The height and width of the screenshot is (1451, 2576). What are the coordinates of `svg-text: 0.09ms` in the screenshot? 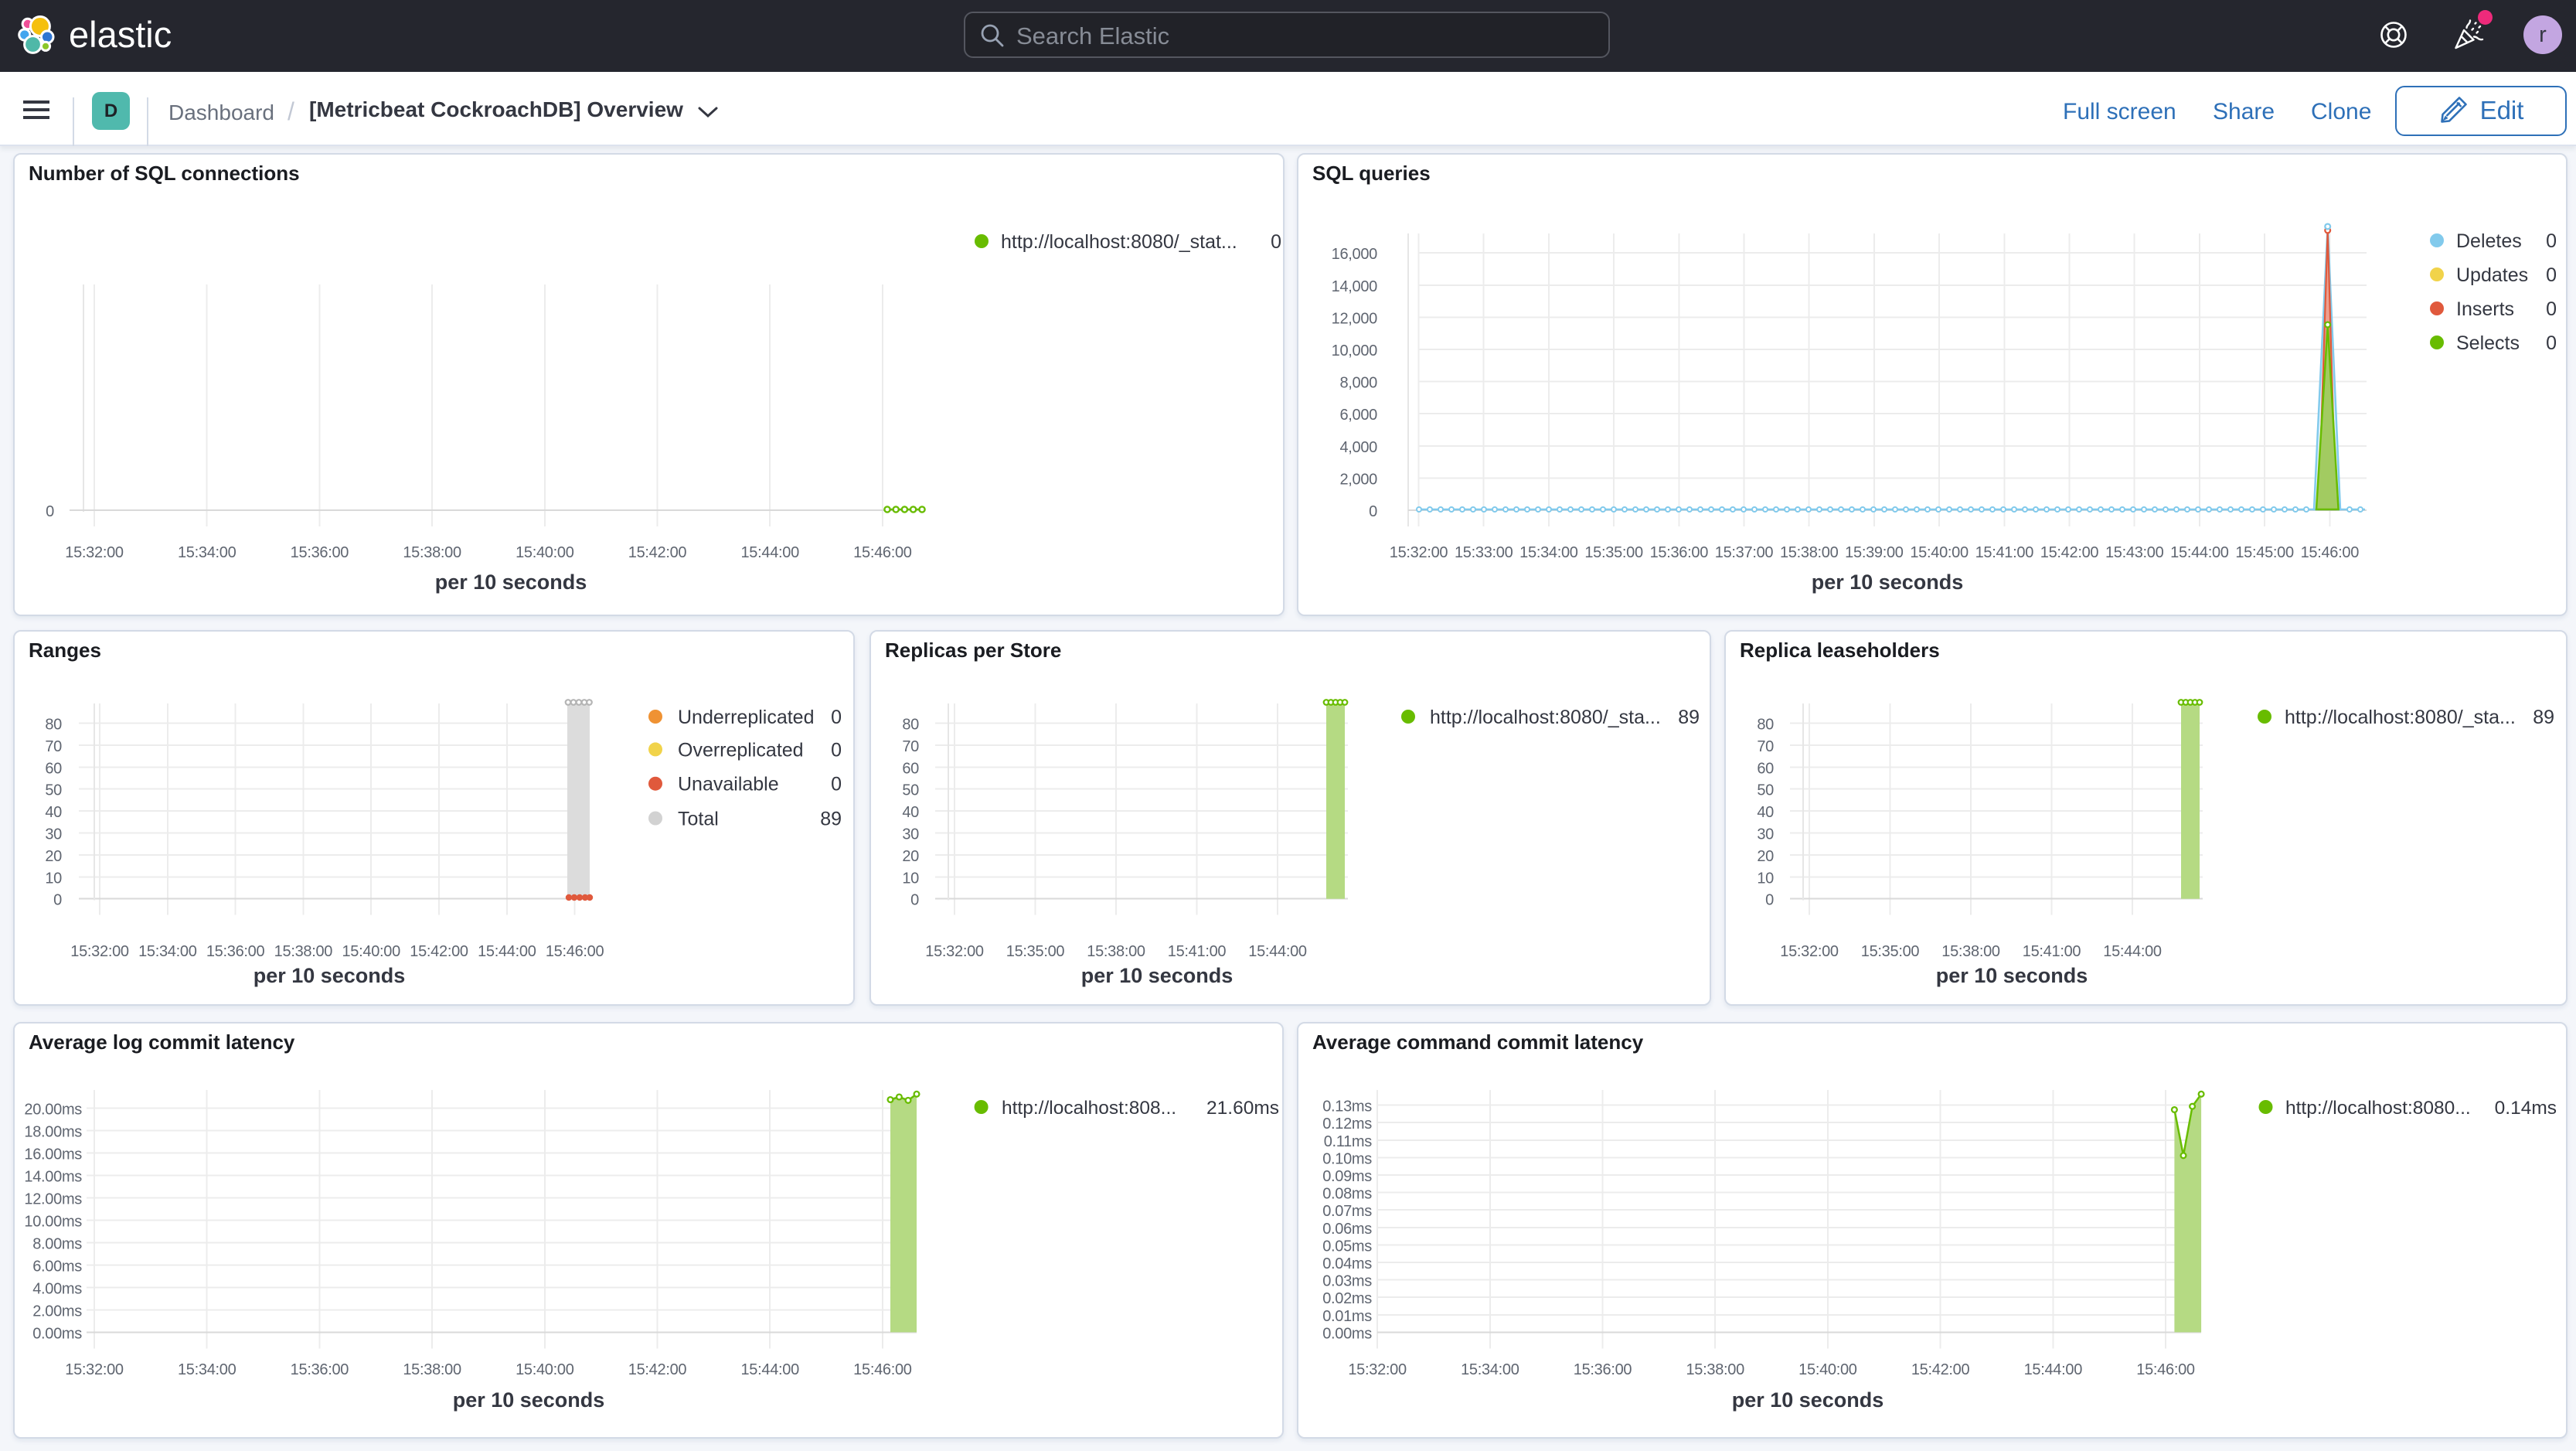 It's located at (1347, 1176).